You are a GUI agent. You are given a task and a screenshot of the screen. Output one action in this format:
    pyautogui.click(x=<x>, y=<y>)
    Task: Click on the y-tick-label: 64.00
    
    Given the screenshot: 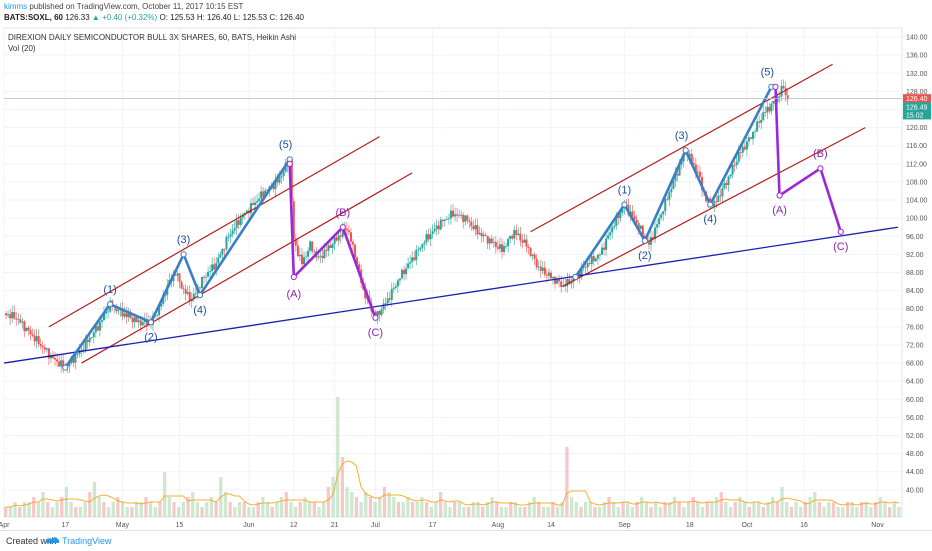 What is the action you would take?
    pyautogui.click(x=915, y=382)
    